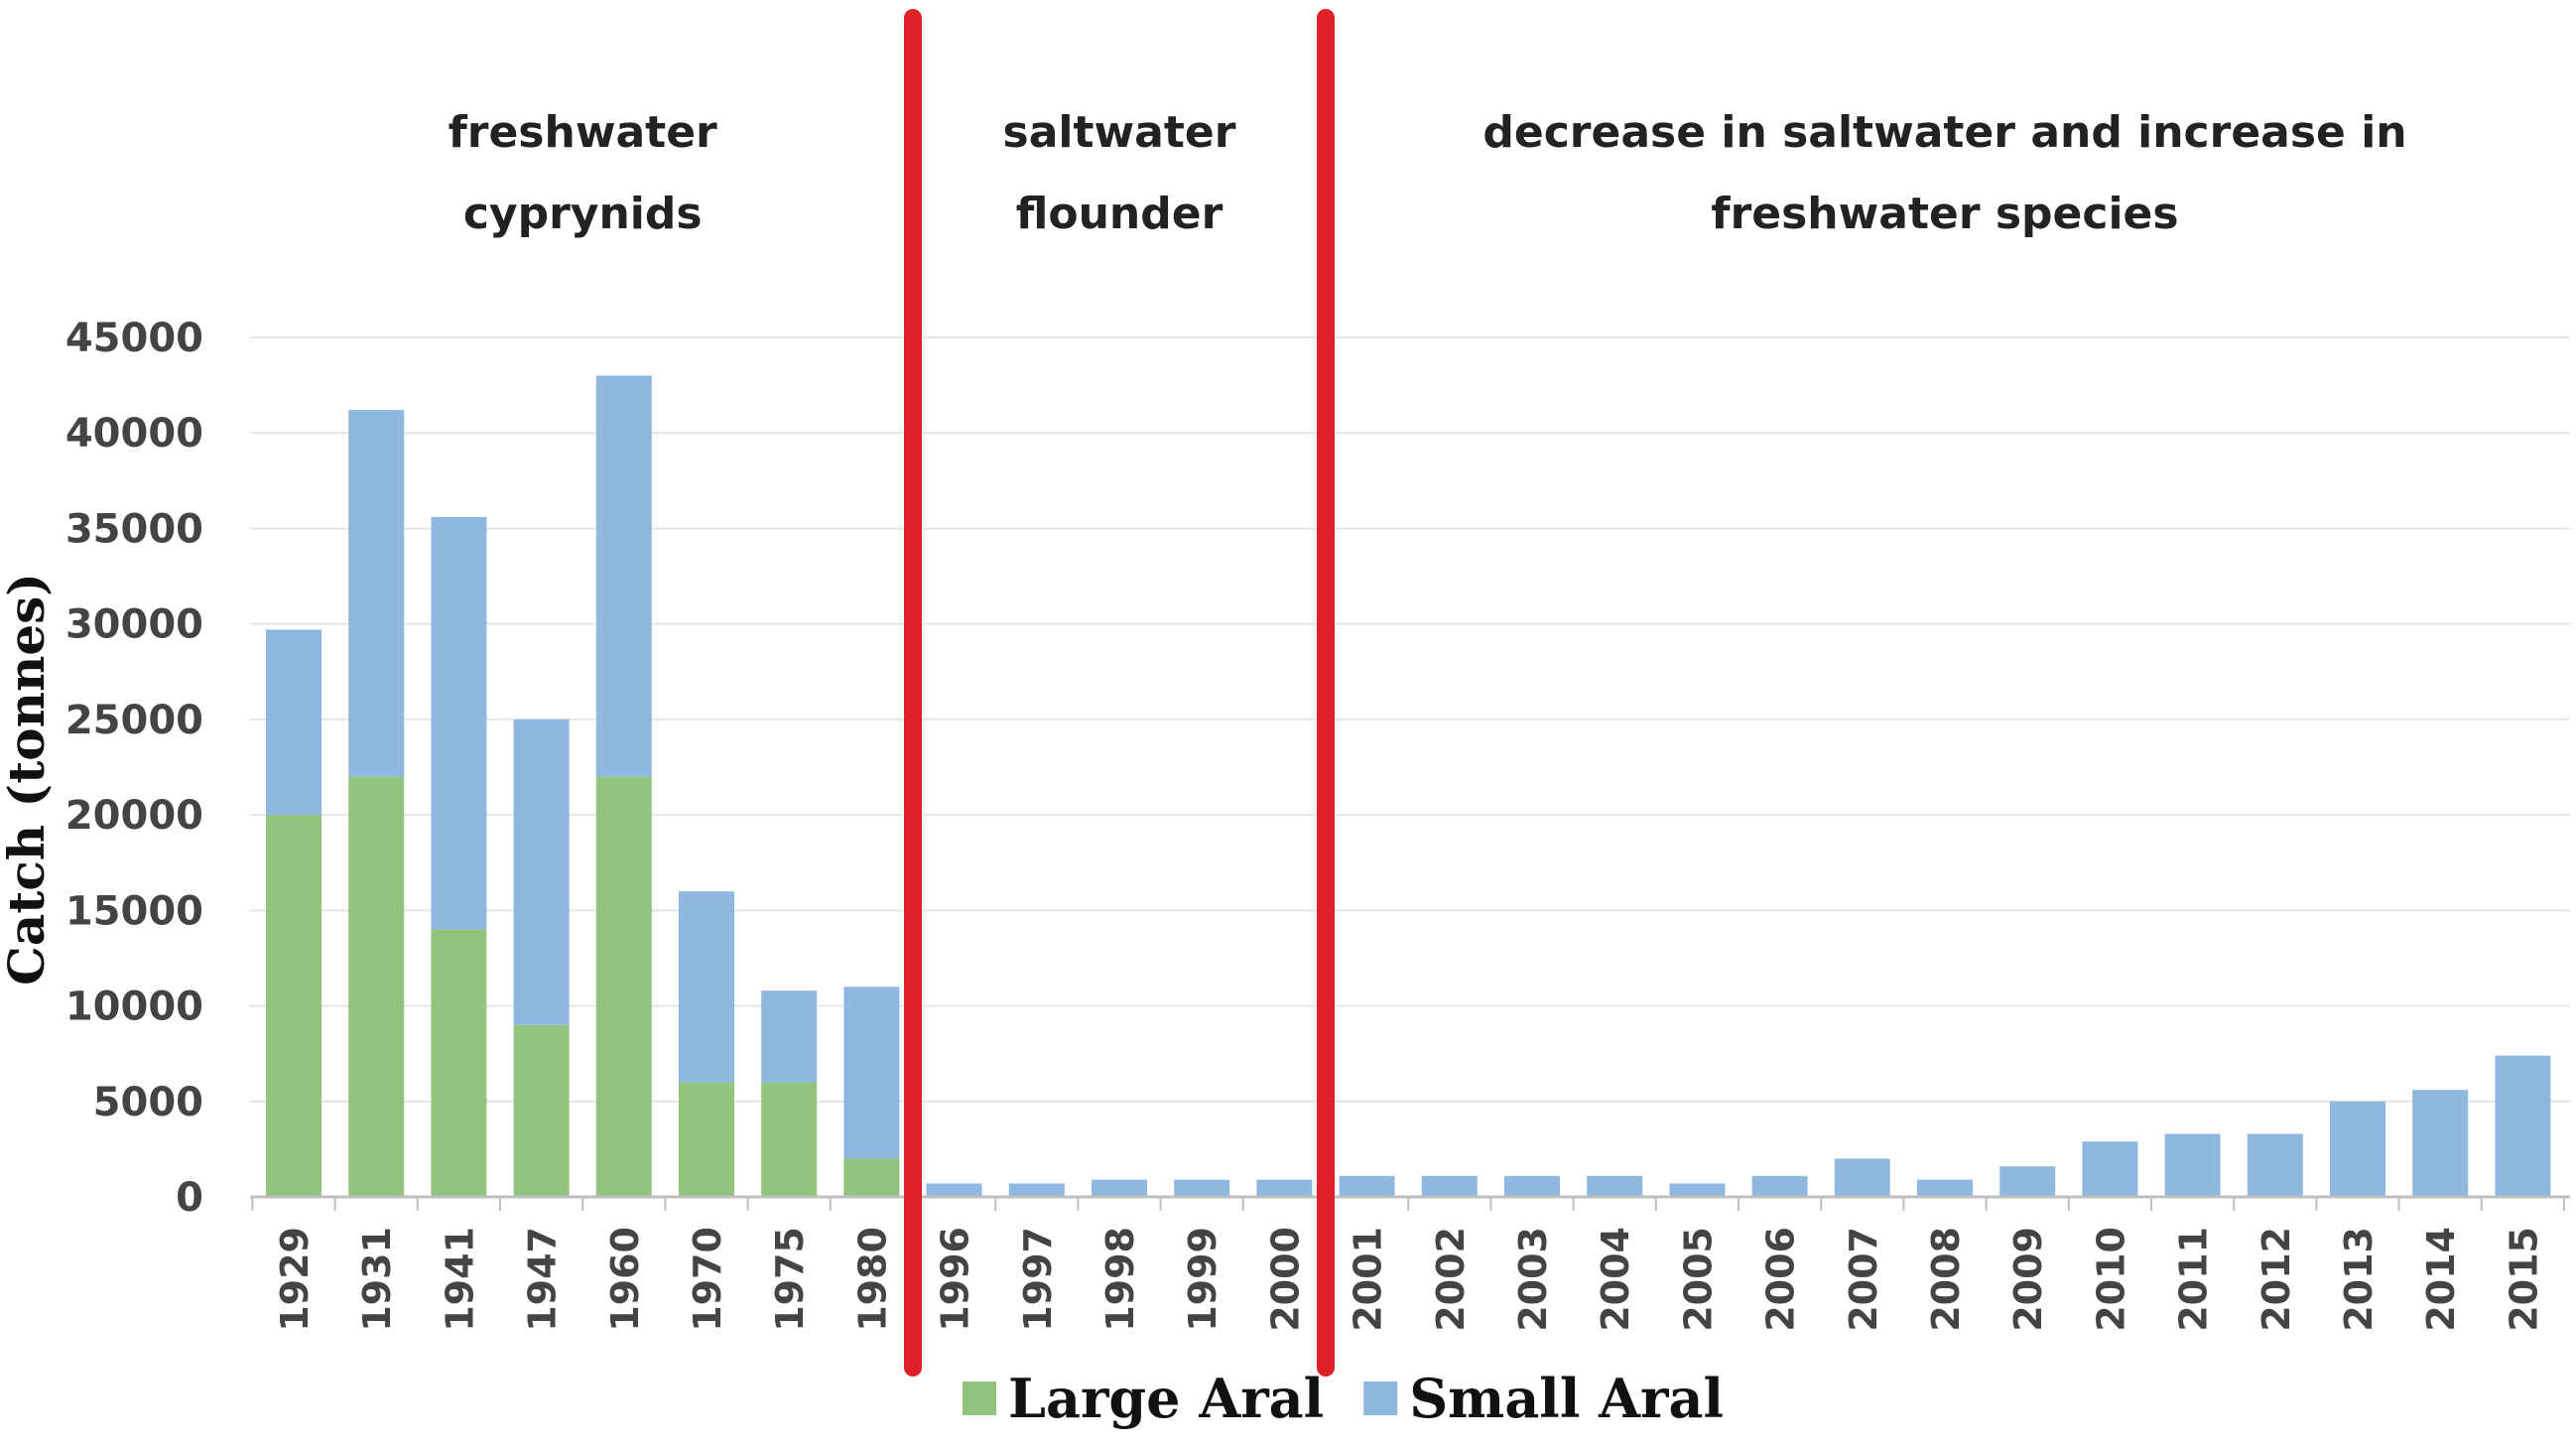  I want to click on x-tick-label: 1975, so click(790, 1279).